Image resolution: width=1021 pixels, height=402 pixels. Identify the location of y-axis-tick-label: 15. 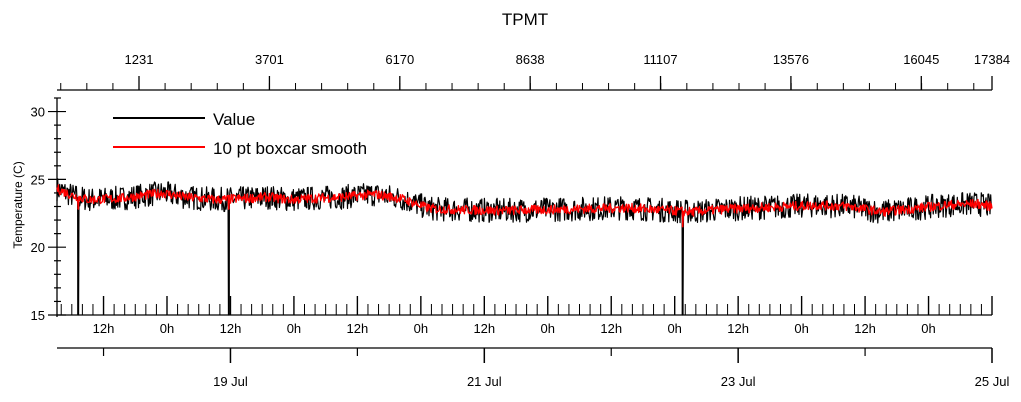
(38, 315).